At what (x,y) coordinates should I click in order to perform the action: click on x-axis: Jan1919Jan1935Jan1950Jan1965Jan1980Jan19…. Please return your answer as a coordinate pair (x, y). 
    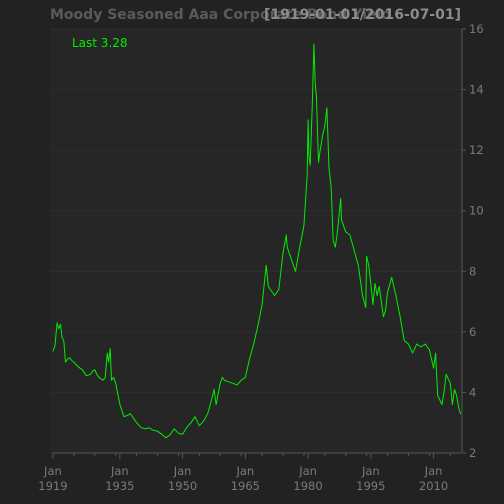
    Looking at the image, I should click on (249, 472).